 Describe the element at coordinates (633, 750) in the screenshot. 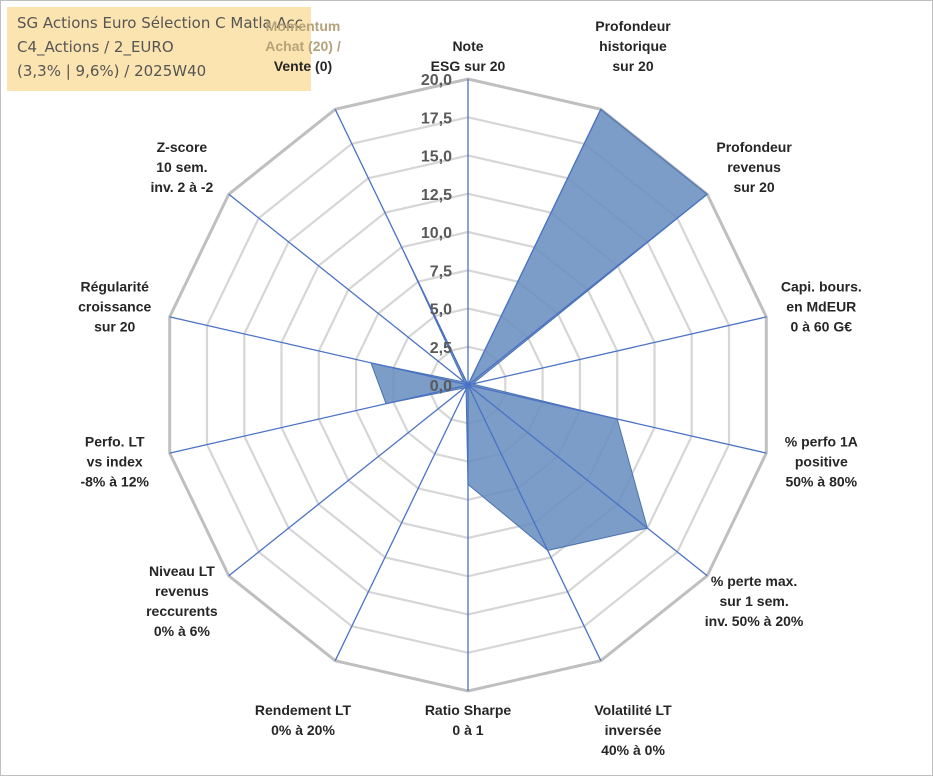

I see `radar-category-label-line: 40% à 0%` at that location.